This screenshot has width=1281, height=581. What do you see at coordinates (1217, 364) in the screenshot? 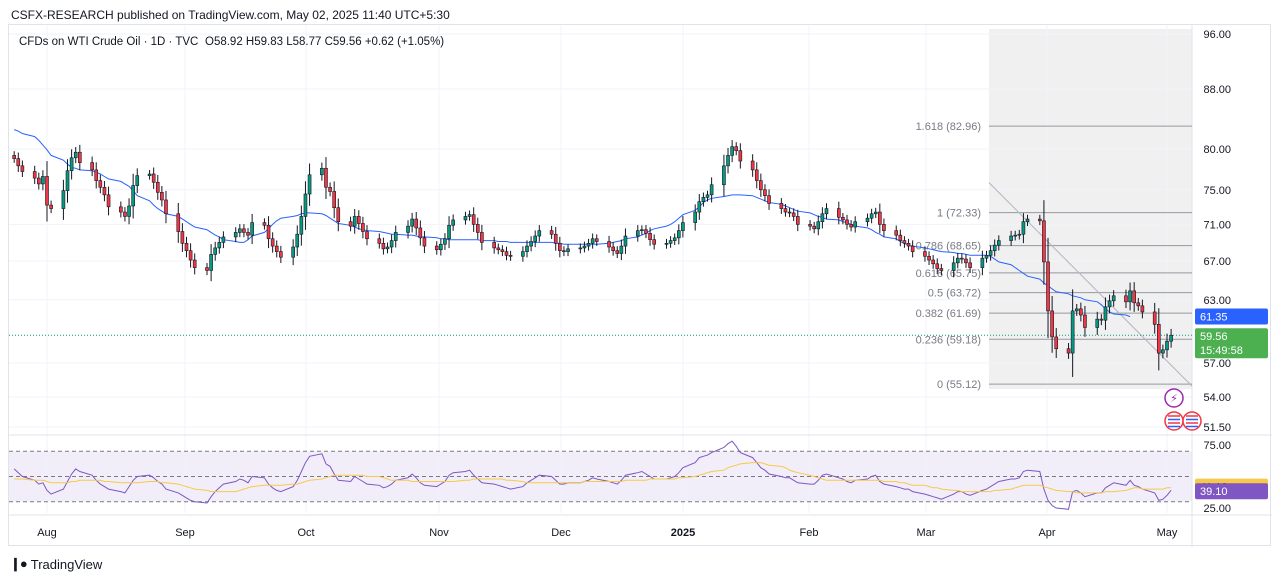
I see `price-tick-label: 57.00` at bounding box center [1217, 364].